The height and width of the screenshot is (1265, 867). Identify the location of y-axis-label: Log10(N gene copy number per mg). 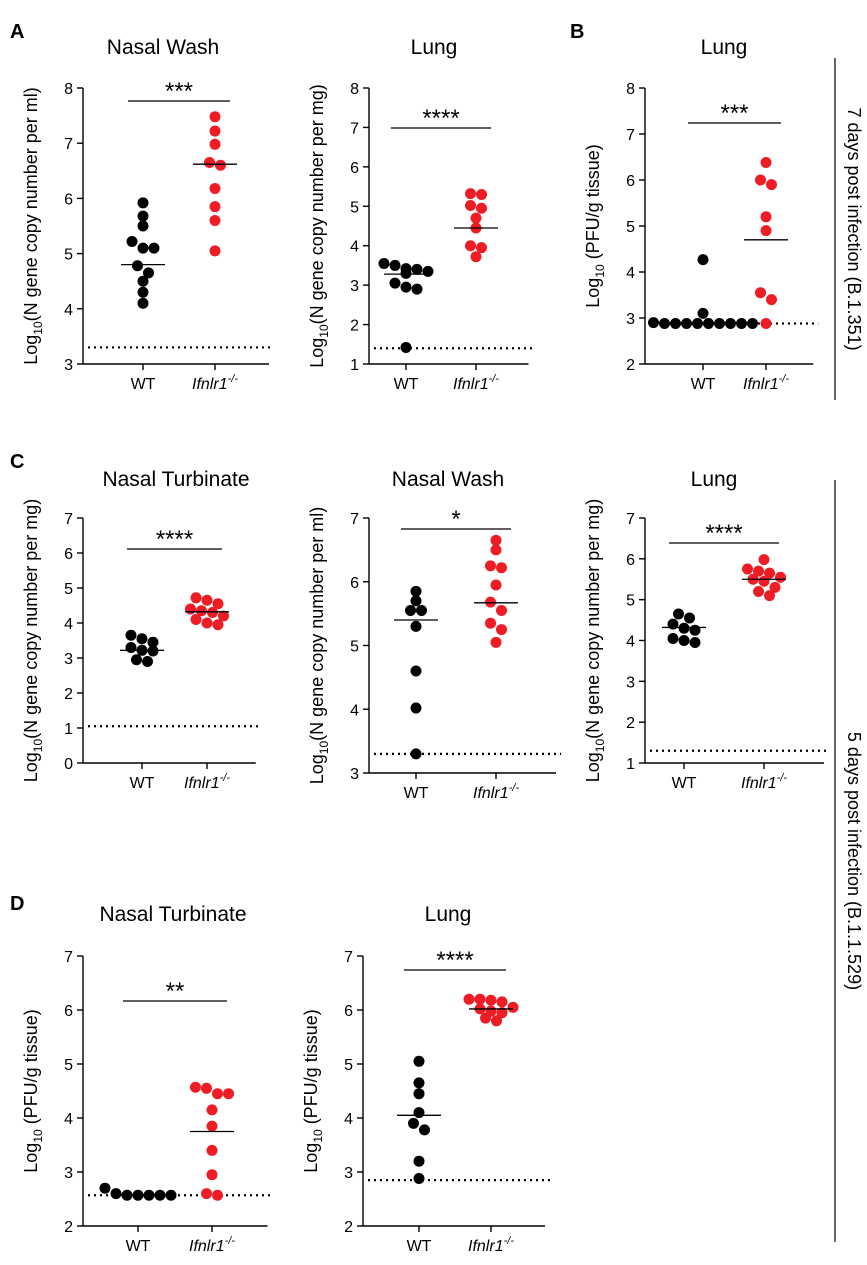
(595, 641).